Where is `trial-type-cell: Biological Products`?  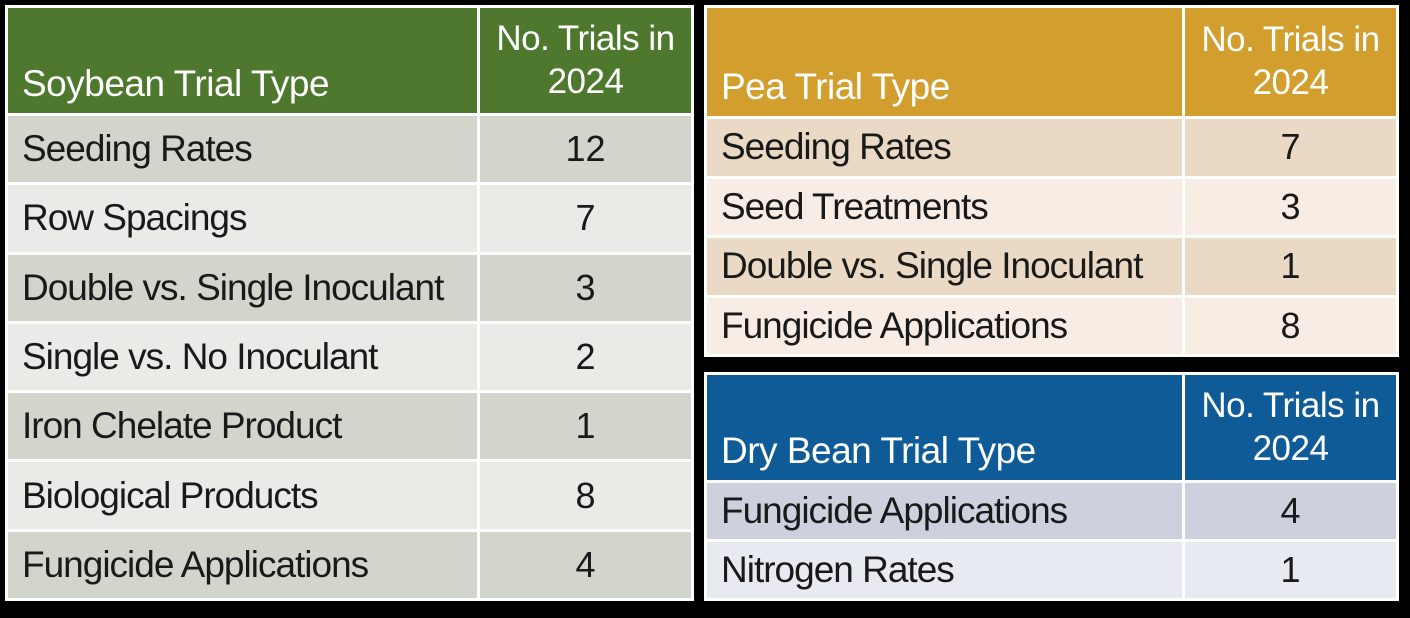 trial-type-cell: Biological Products is located at coordinates (170, 495).